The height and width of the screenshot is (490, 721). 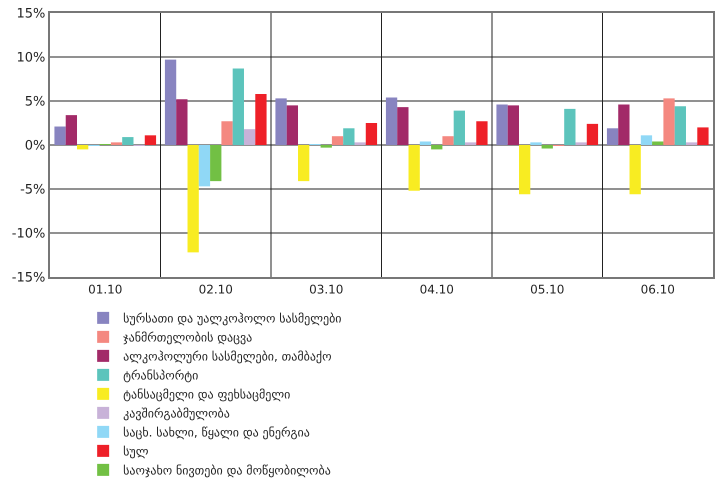 What do you see at coordinates (33, 190) in the screenshot?
I see `y-tick-label: -5%` at bounding box center [33, 190].